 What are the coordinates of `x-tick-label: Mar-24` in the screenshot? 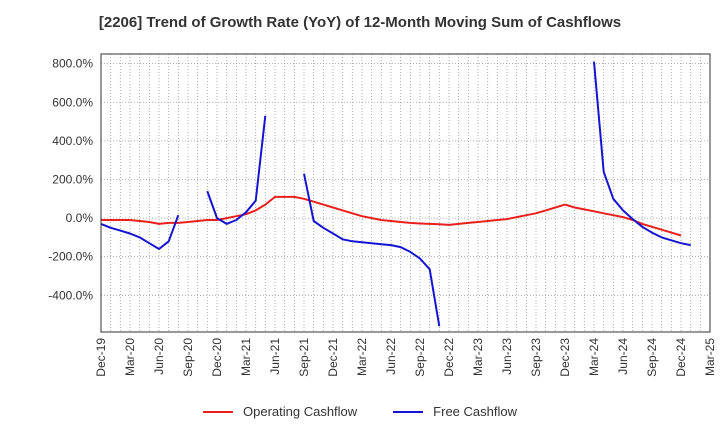 It's located at (594, 357).